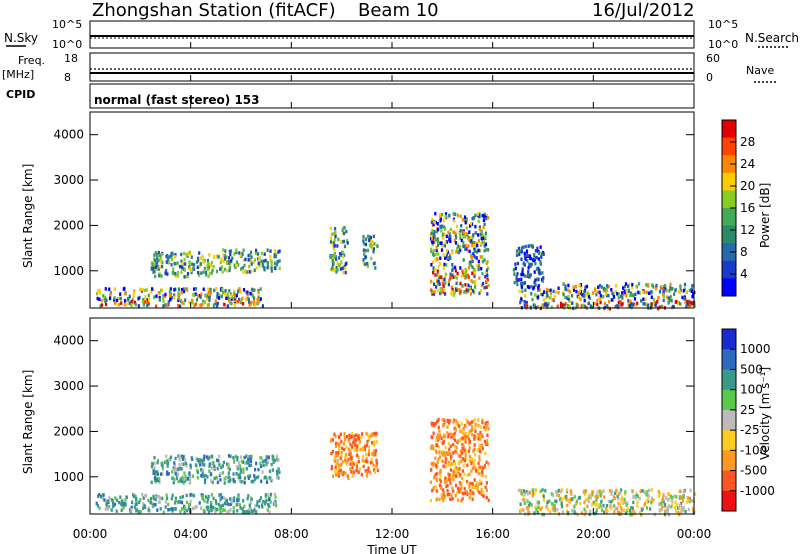  Describe the element at coordinates (350, 96) in the screenshot. I see `cpid-panel: CPID normal (fast stereo) 153` at that location.